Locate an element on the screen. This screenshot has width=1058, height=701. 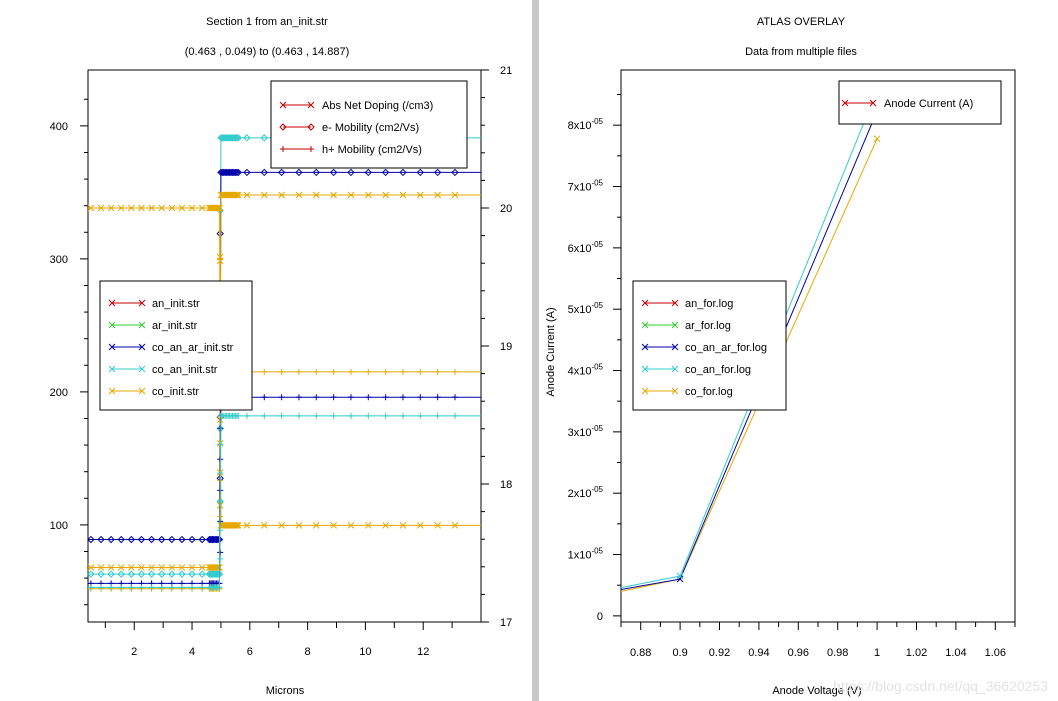
x-tick-label: 1.06 is located at coordinates (995, 653).